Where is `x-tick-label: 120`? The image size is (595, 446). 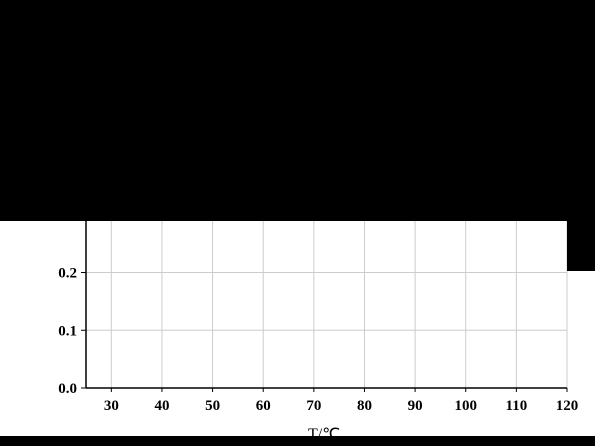
x-tick-label: 120 is located at coordinates (567, 406).